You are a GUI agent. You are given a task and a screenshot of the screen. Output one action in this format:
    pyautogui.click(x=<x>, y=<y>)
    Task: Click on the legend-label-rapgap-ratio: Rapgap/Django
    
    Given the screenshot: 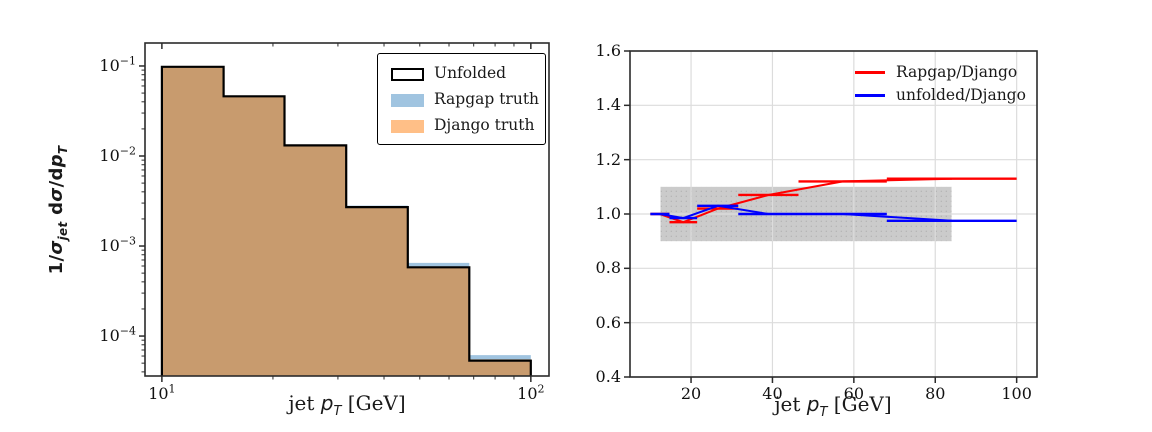 What is the action you would take?
    pyautogui.click(x=957, y=71)
    